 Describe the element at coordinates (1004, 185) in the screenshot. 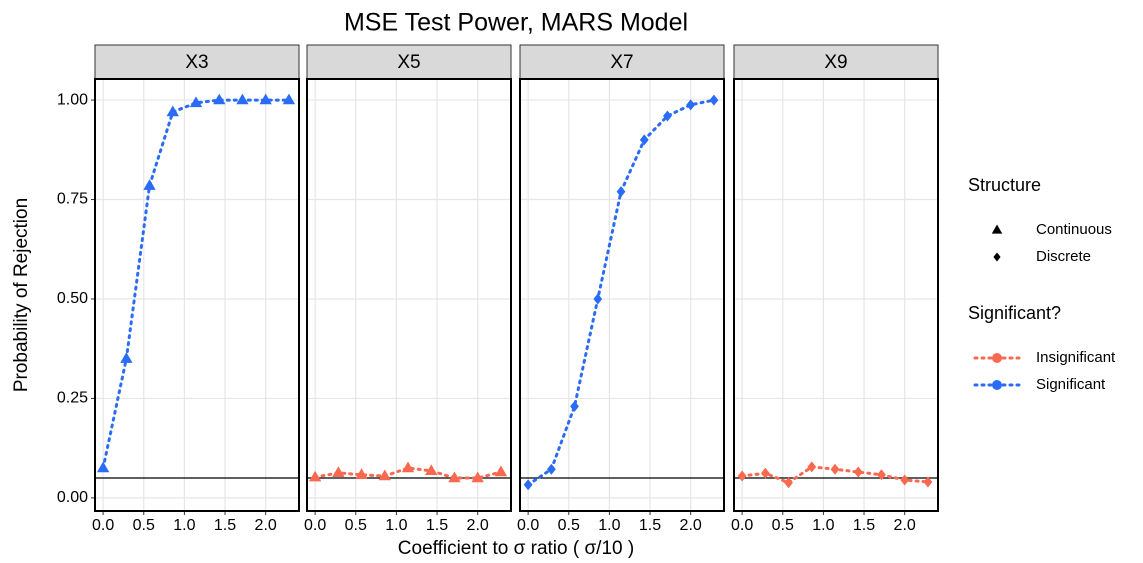

I see `legend-title: Structure` at that location.